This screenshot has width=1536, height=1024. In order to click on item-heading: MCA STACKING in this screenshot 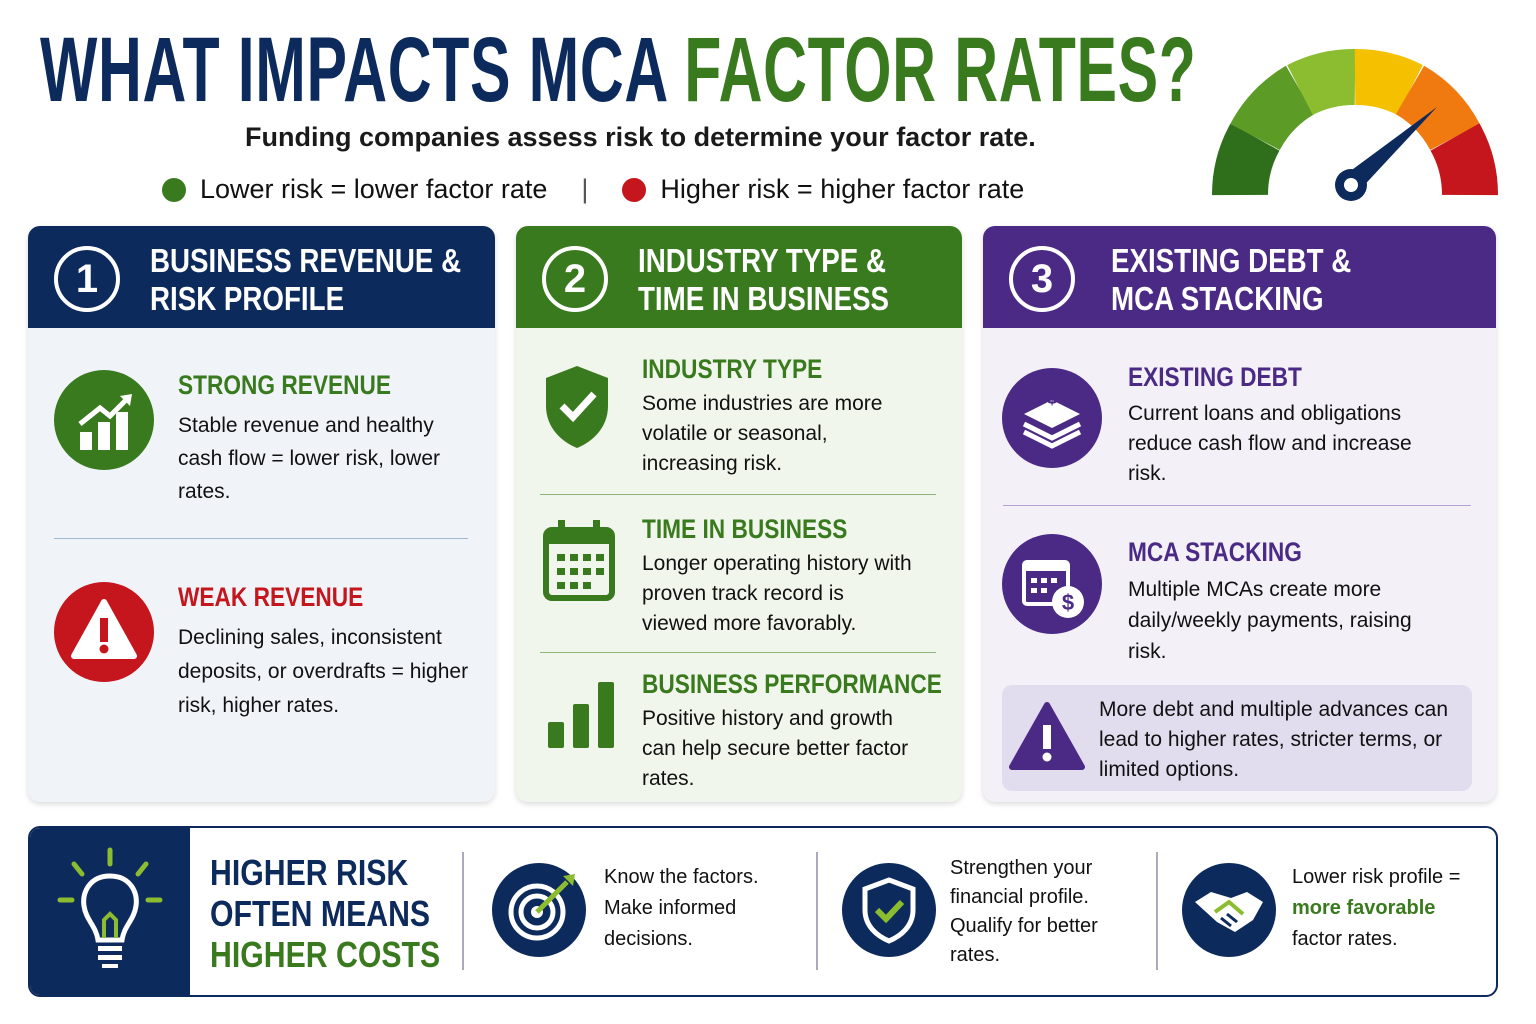, I will do `click(1215, 552)`.